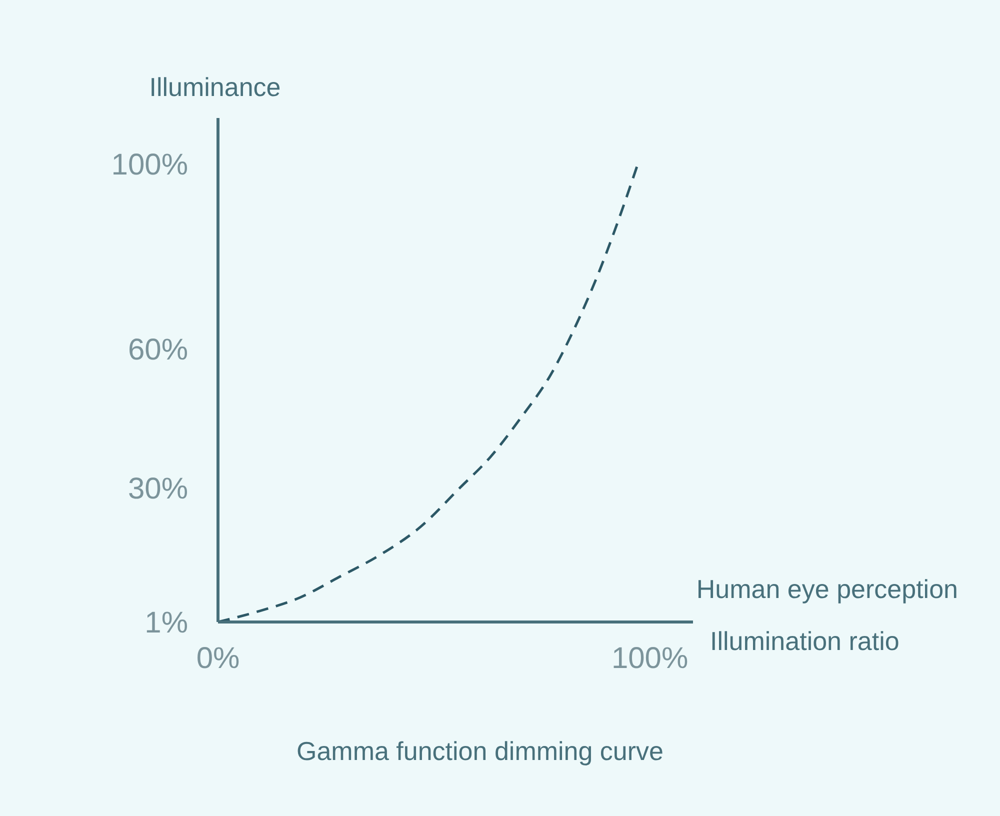 The image size is (1000, 816). What do you see at coordinates (218, 658) in the screenshot?
I see `x-tick-label: 0%` at bounding box center [218, 658].